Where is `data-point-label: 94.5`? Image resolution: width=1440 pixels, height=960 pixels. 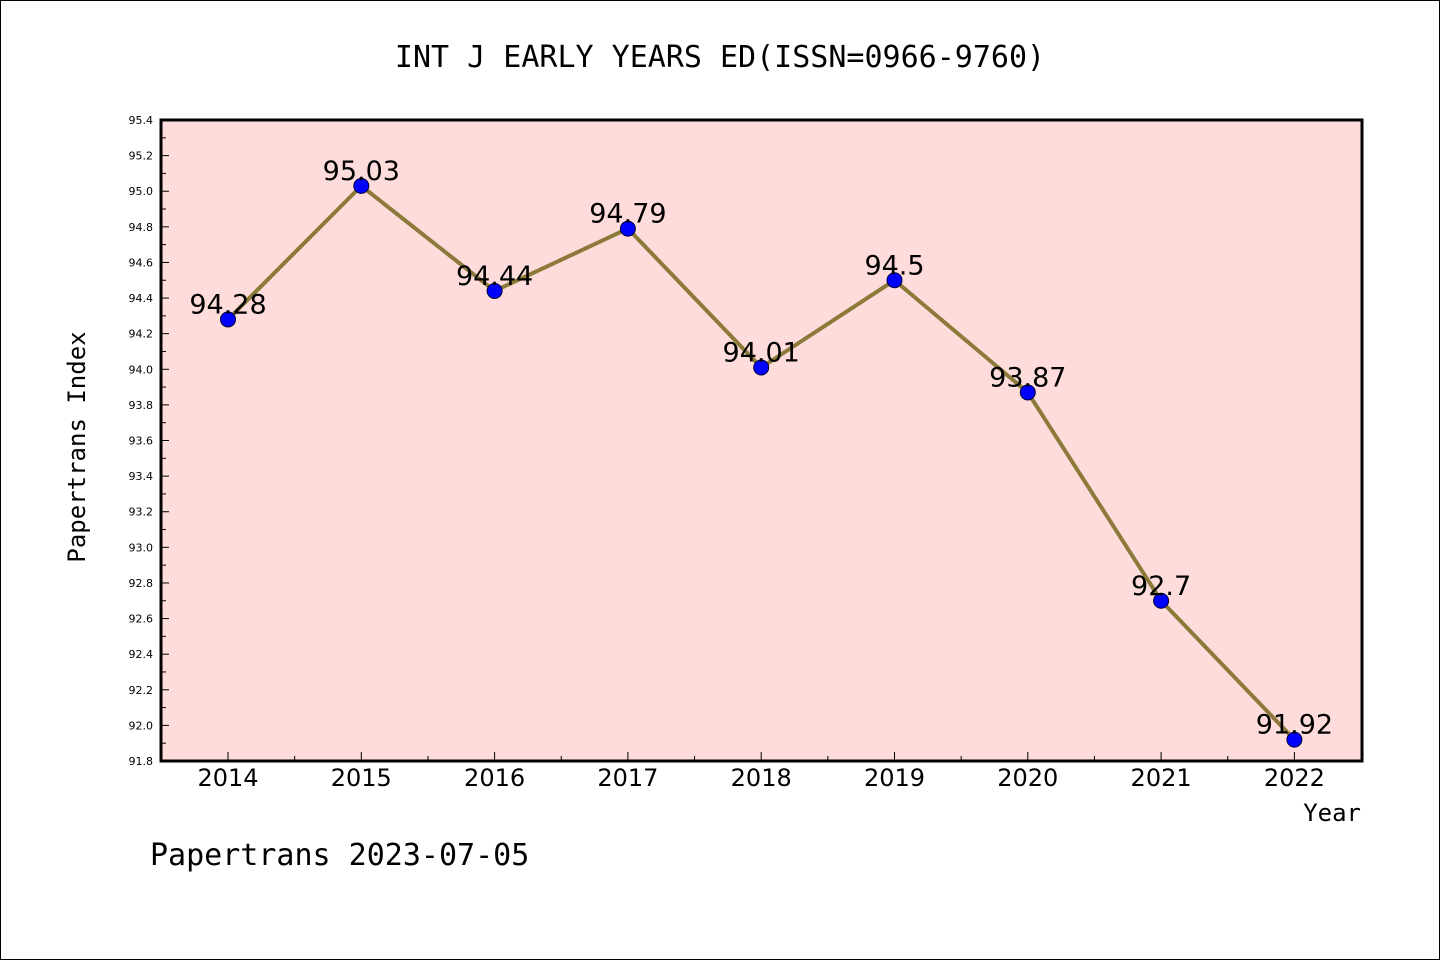 data-point-label: 94.5 is located at coordinates (894, 265).